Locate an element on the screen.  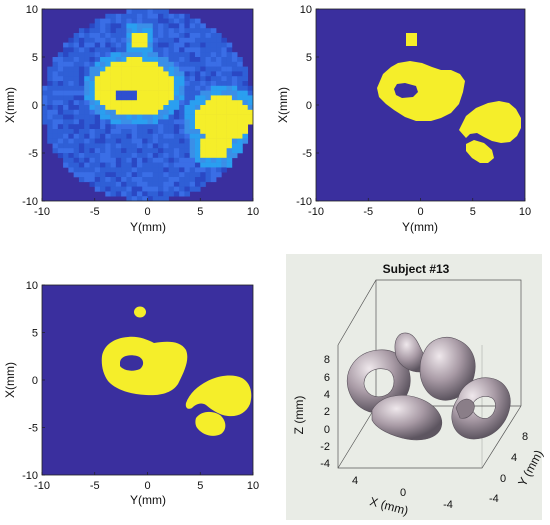
y-tick-label: 10 is located at coordinates (32, 10).